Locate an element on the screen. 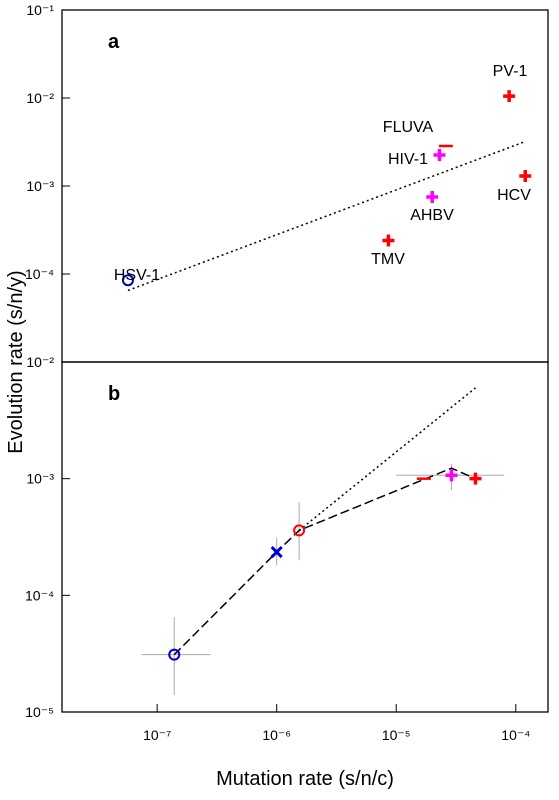 The width and height of the screenshot is (559, 800). marker-x is located at coordinates (276, 552).